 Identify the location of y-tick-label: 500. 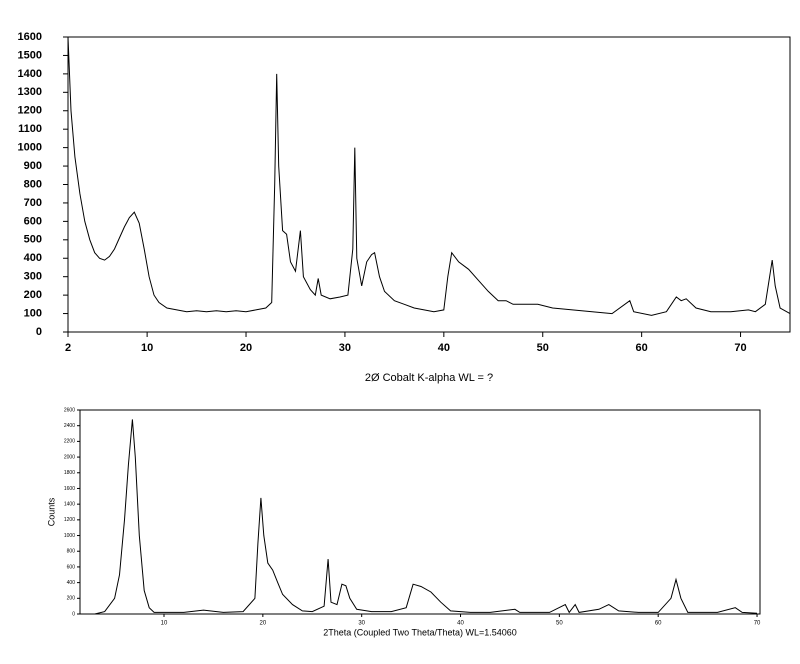
(33, 240).